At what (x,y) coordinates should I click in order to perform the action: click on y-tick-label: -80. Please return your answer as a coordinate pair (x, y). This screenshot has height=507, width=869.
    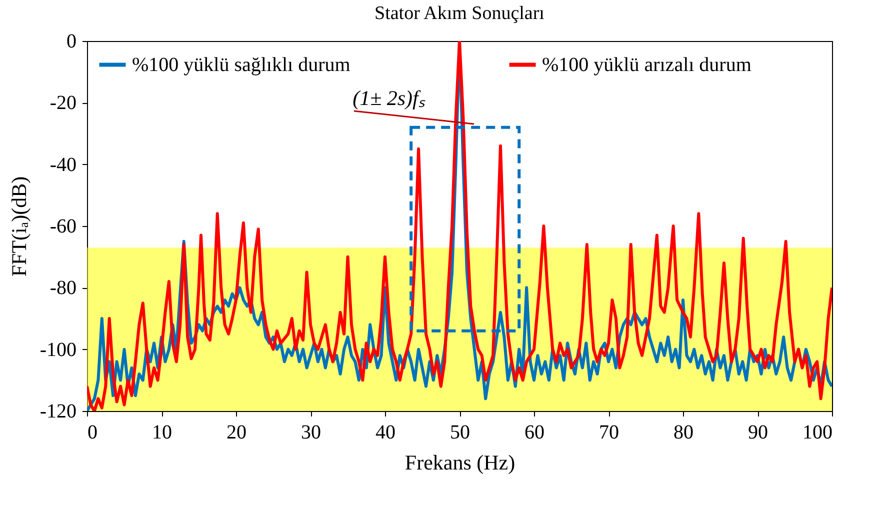
    Looking at the image, I should click on (63, 288).